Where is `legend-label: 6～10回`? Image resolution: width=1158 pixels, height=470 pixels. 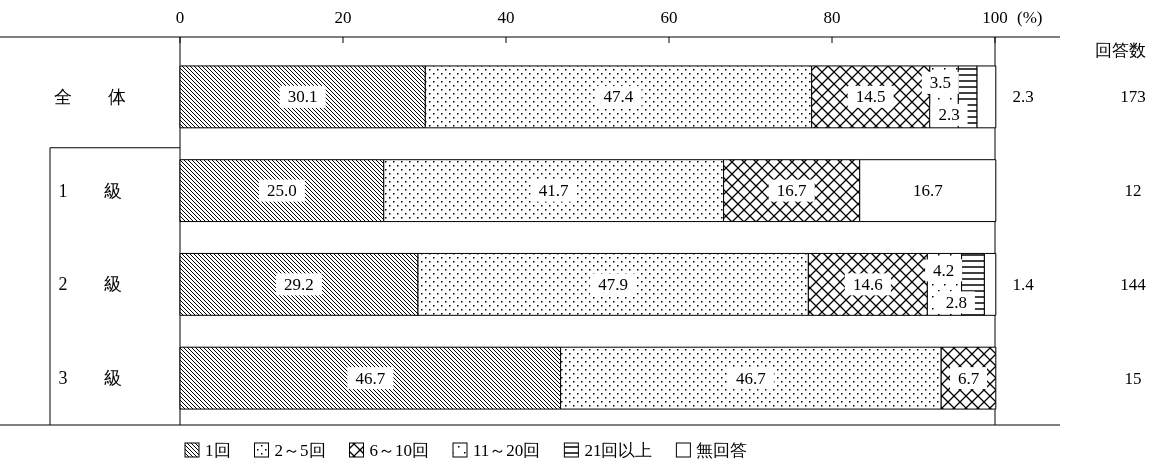
legend-label: 6～10回 is located at coordinates (399, 450).